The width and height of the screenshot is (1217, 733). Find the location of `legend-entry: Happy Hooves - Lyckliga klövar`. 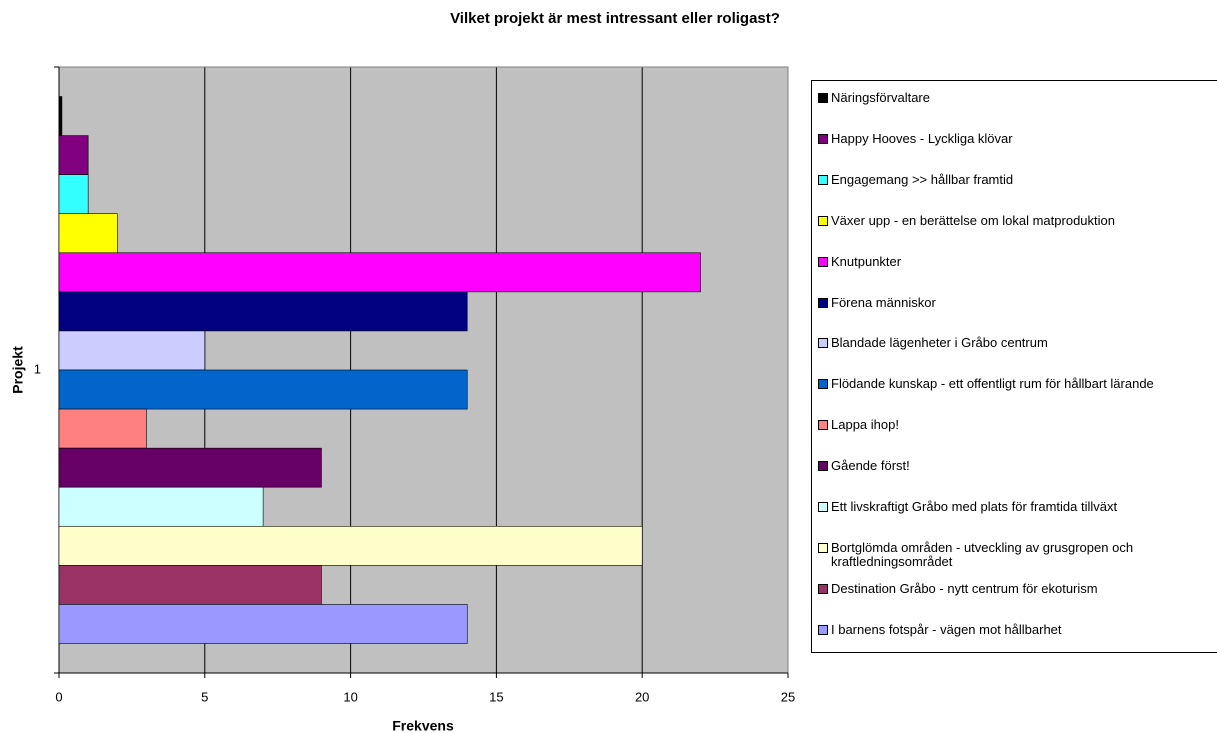

legend-entry: Happy Hooves - Lyckliga klövar is located at coordinates (915, 138).